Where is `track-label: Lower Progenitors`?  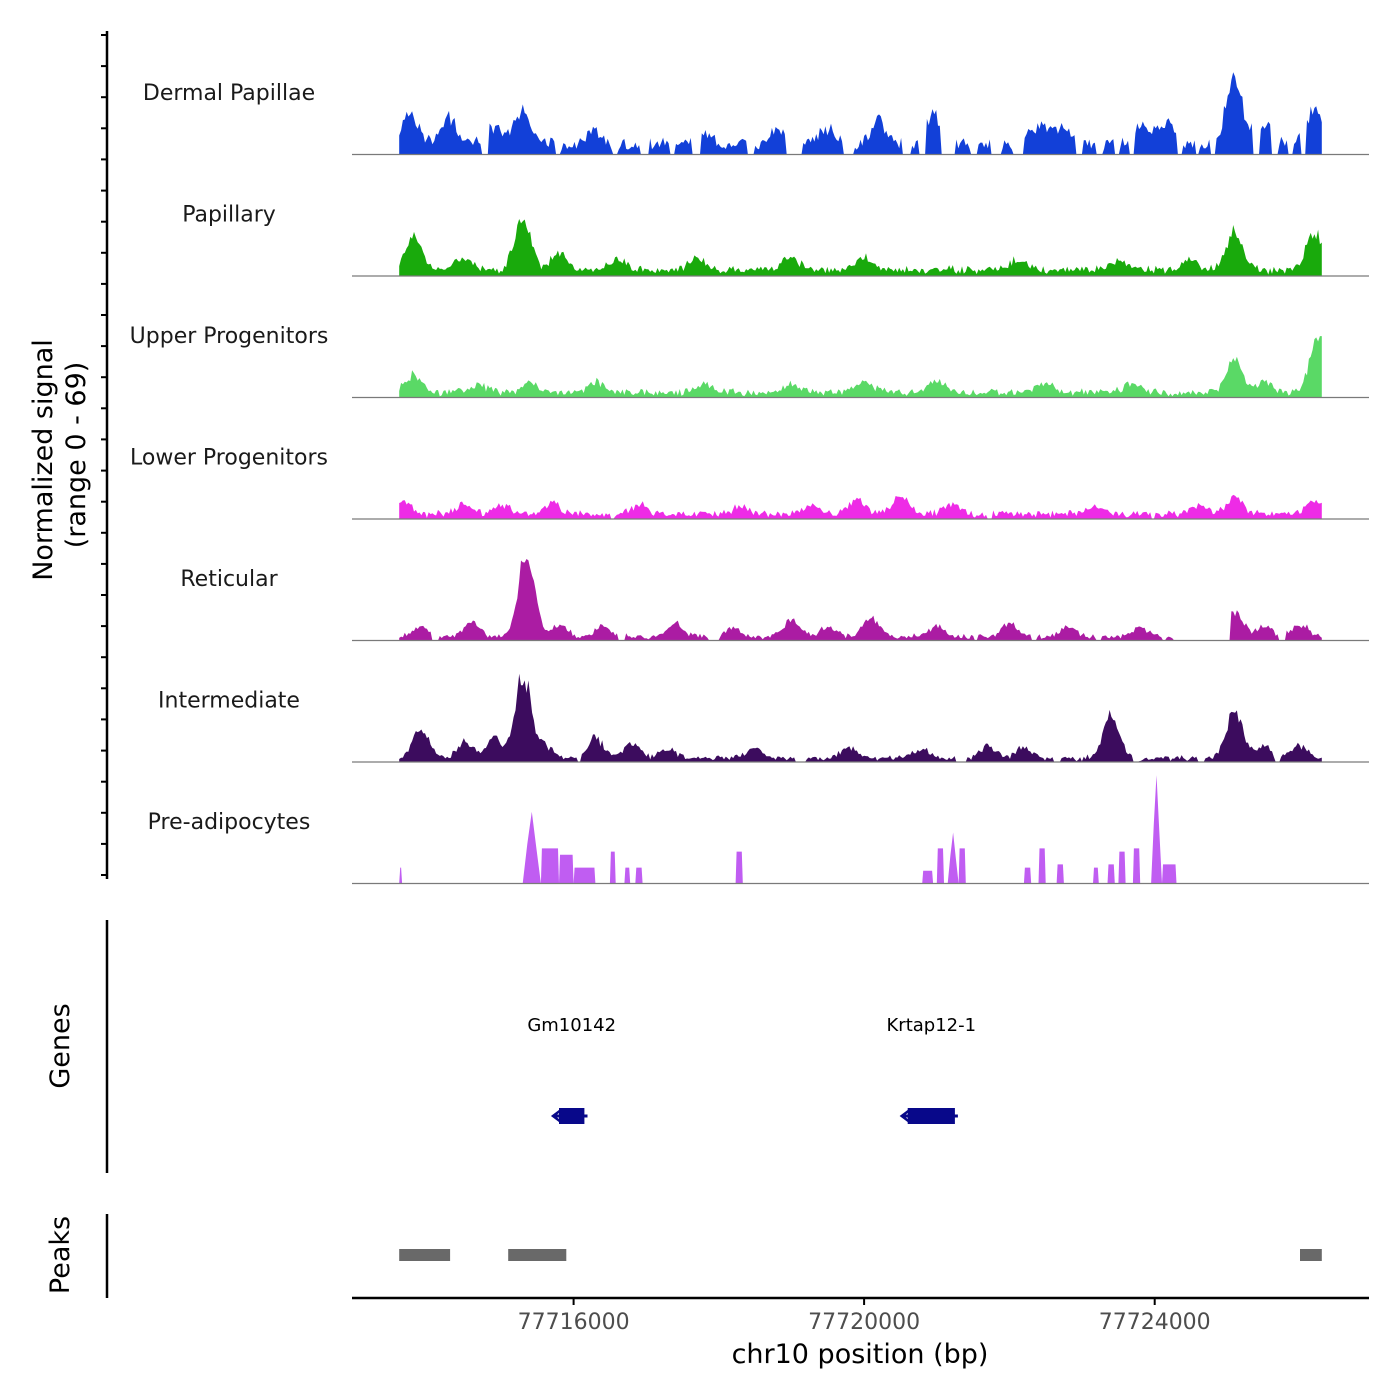 track-label: Lower Progenitors is located at coordinates (229, 458).